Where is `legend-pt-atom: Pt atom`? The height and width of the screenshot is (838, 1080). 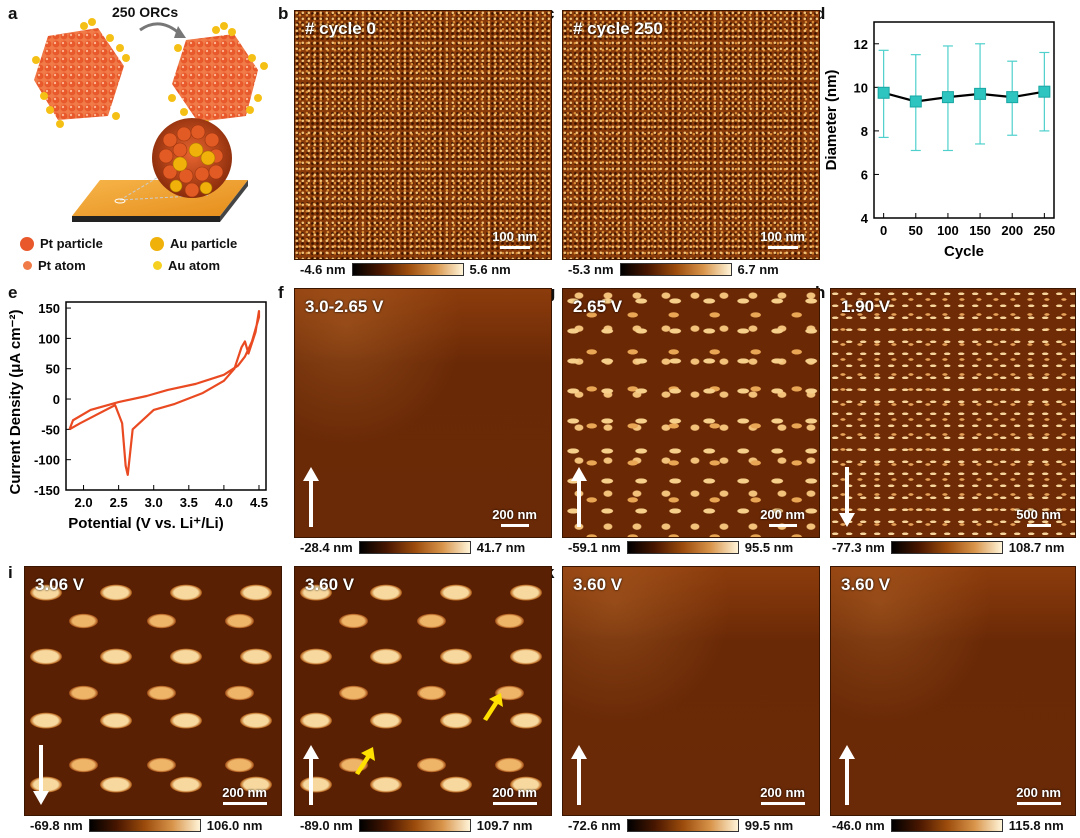
legend-pt-atom: Pt atom is located at coordinates (54, 265).